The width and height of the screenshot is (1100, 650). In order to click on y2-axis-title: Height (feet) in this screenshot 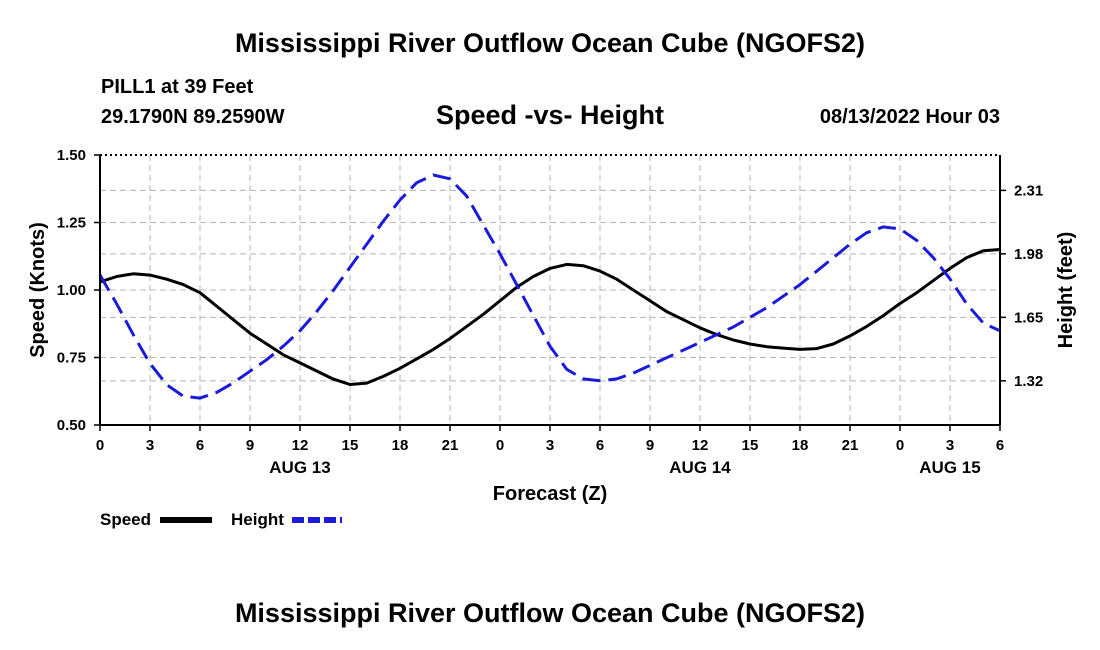, I will do `click(1066, 290)`.